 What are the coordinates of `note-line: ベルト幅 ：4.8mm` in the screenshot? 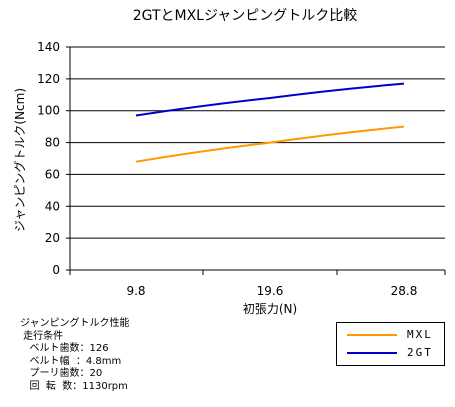 It's located at (71, 361).